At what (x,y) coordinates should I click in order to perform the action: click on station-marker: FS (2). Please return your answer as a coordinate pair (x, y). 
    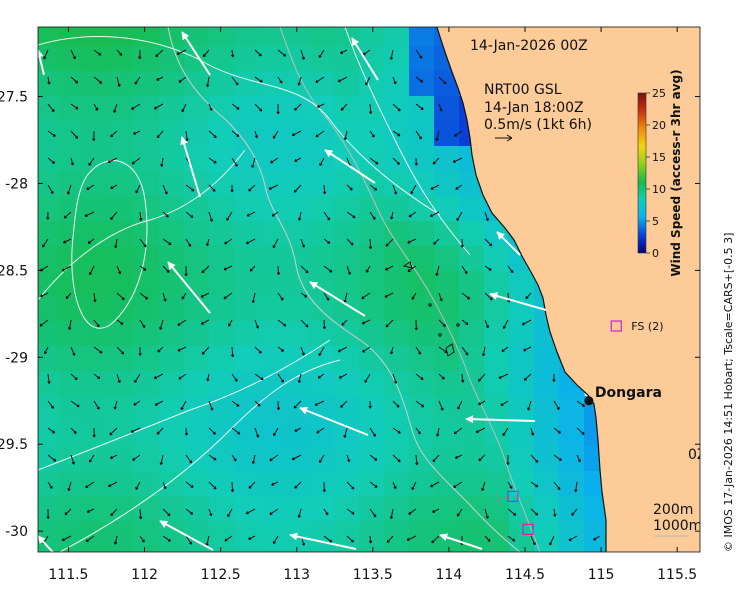
    Looking at the image, I should click on (637, 326).